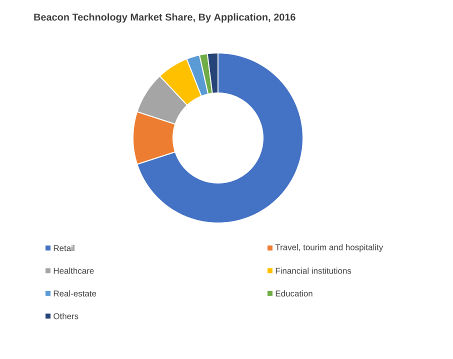 Image resolution: width=453 pixels, height=359 pixels. I want to click on legend-label: Travel, tourim and hospitality, so click(329, 248).